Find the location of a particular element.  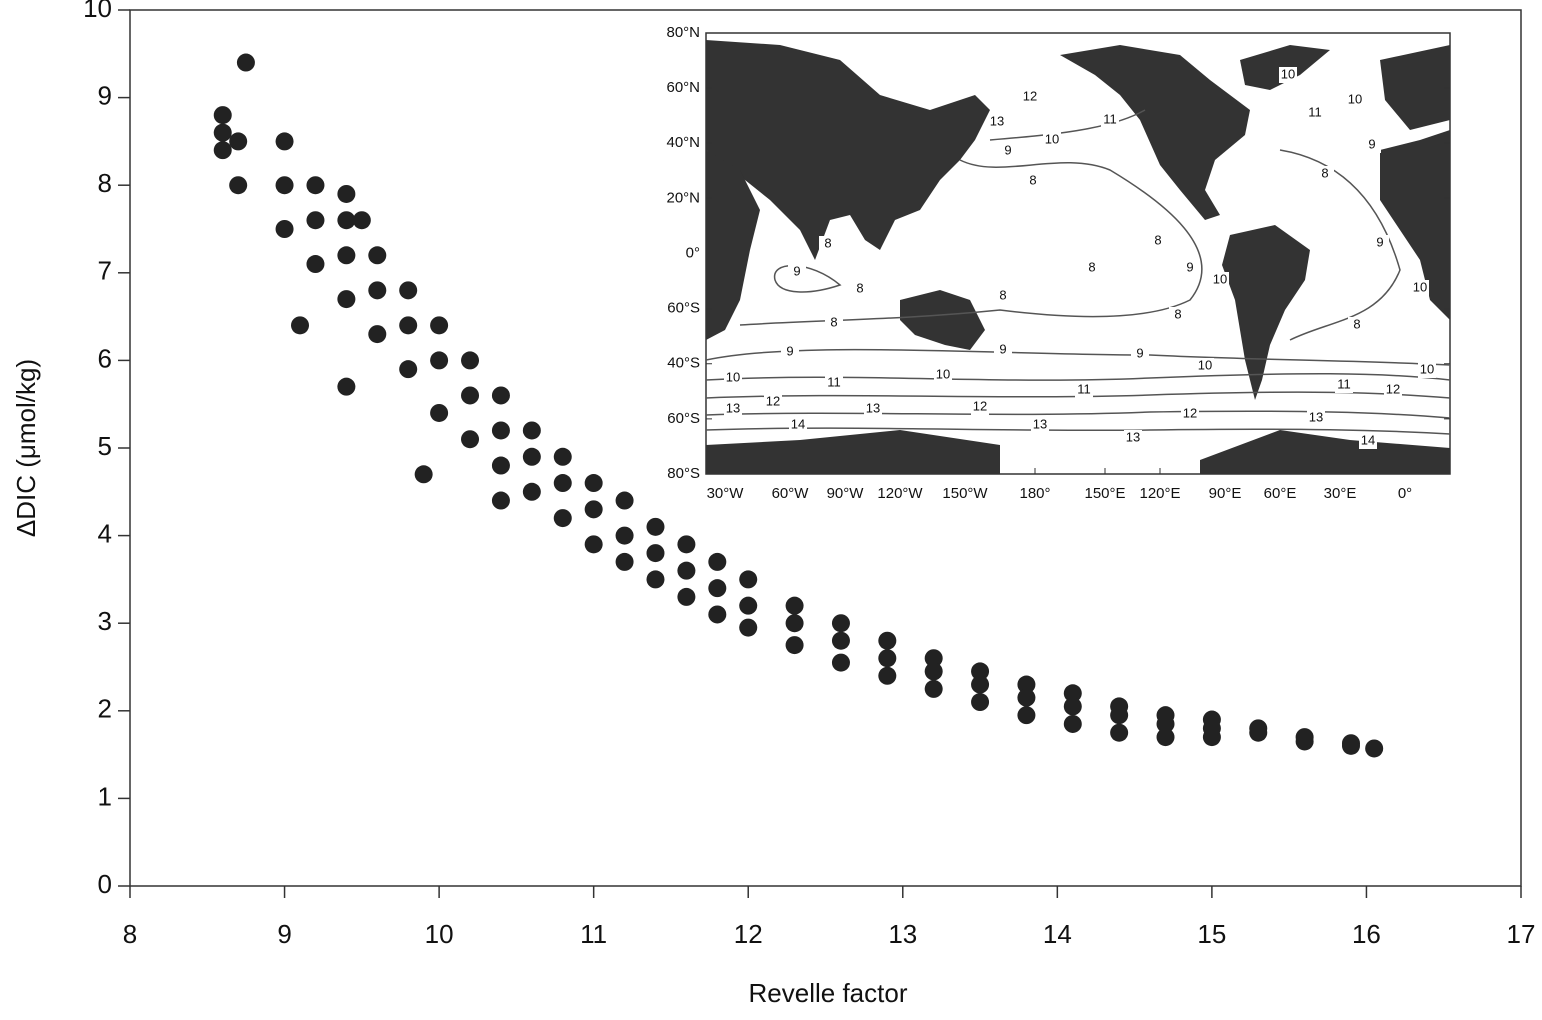

y-tick-label: 5 is located at coordinates (105, 446).